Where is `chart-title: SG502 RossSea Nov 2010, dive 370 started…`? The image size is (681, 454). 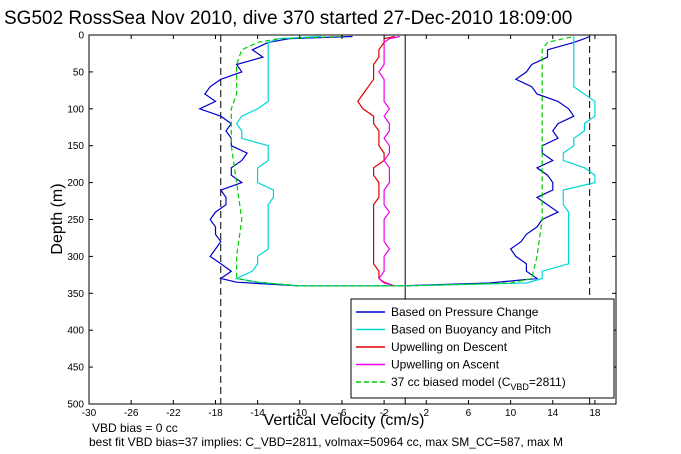
chart-title: SG502 RossSea Nov 2010, dive 370 started… is located at coordinates (288, 18).